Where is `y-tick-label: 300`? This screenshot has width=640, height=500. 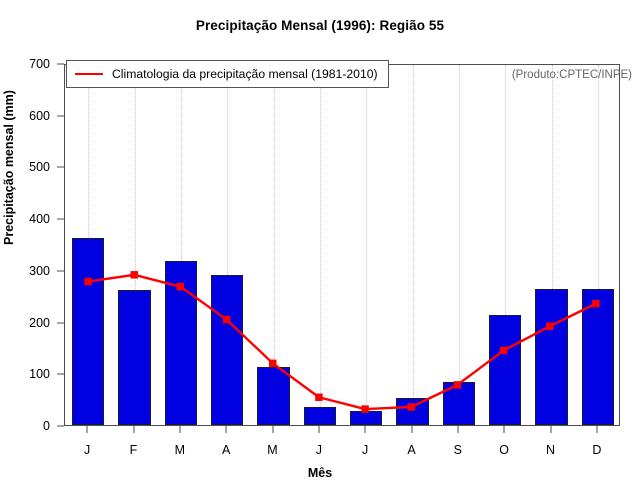
y-tick-label: 300 is located at coordinates (39, 270).